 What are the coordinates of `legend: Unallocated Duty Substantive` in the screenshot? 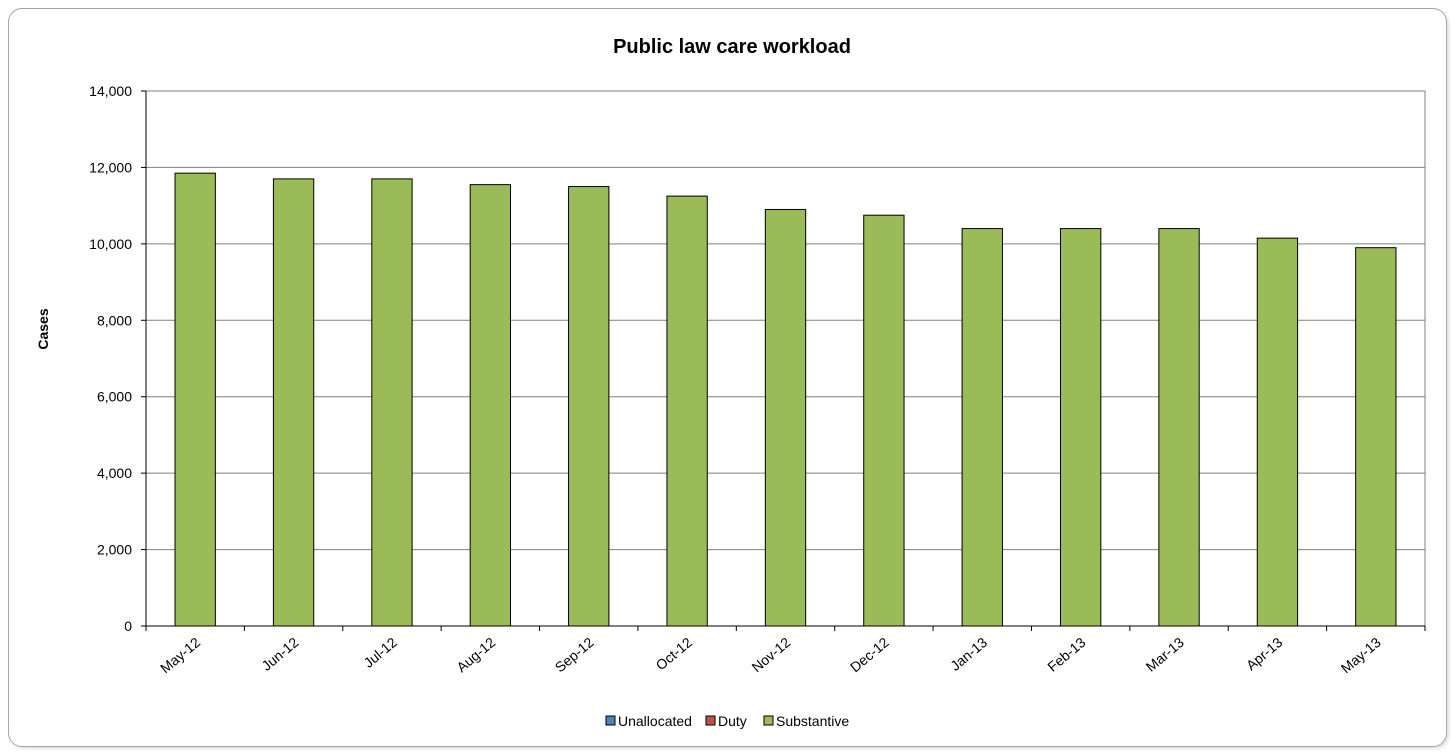 It's located at (727, 721).